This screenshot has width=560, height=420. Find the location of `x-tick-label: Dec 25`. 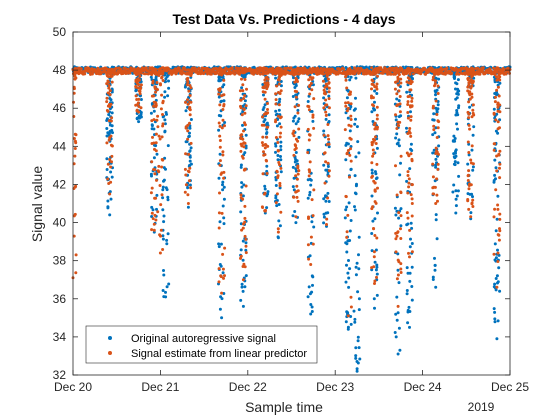

x-tick-label: Dec 25 is located at coordinates (510, 387).